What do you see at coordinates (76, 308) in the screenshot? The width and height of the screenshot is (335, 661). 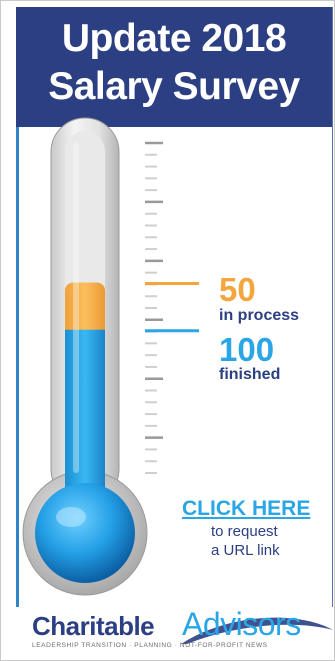 I see `tube-highlight` at bounding box center [76, 308].